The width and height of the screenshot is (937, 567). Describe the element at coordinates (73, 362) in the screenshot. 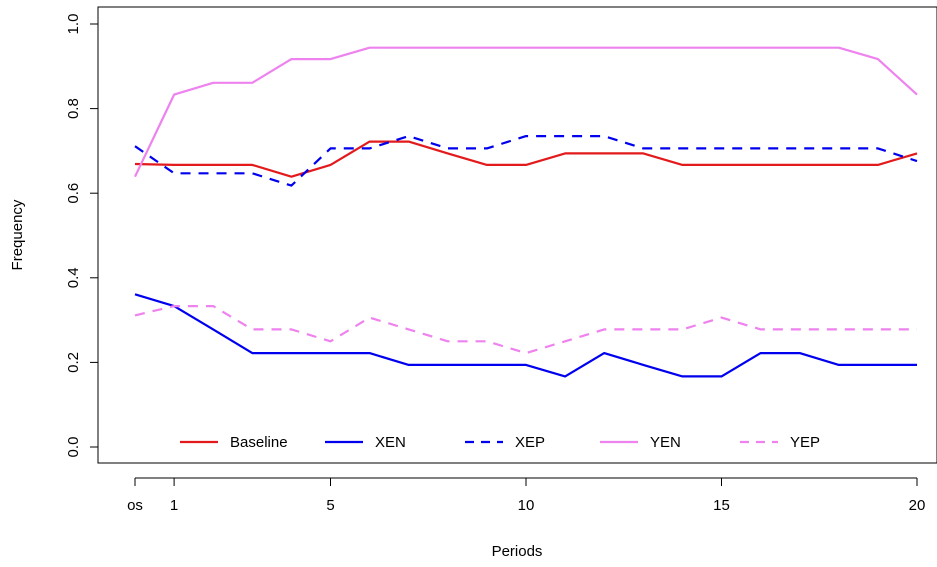

I see `y-tick-label: 0.2` at that location.